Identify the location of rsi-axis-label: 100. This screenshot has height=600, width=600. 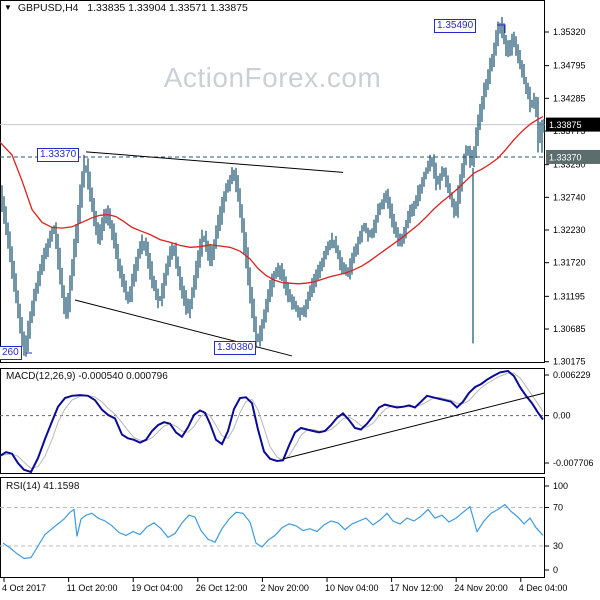
(560, 486).